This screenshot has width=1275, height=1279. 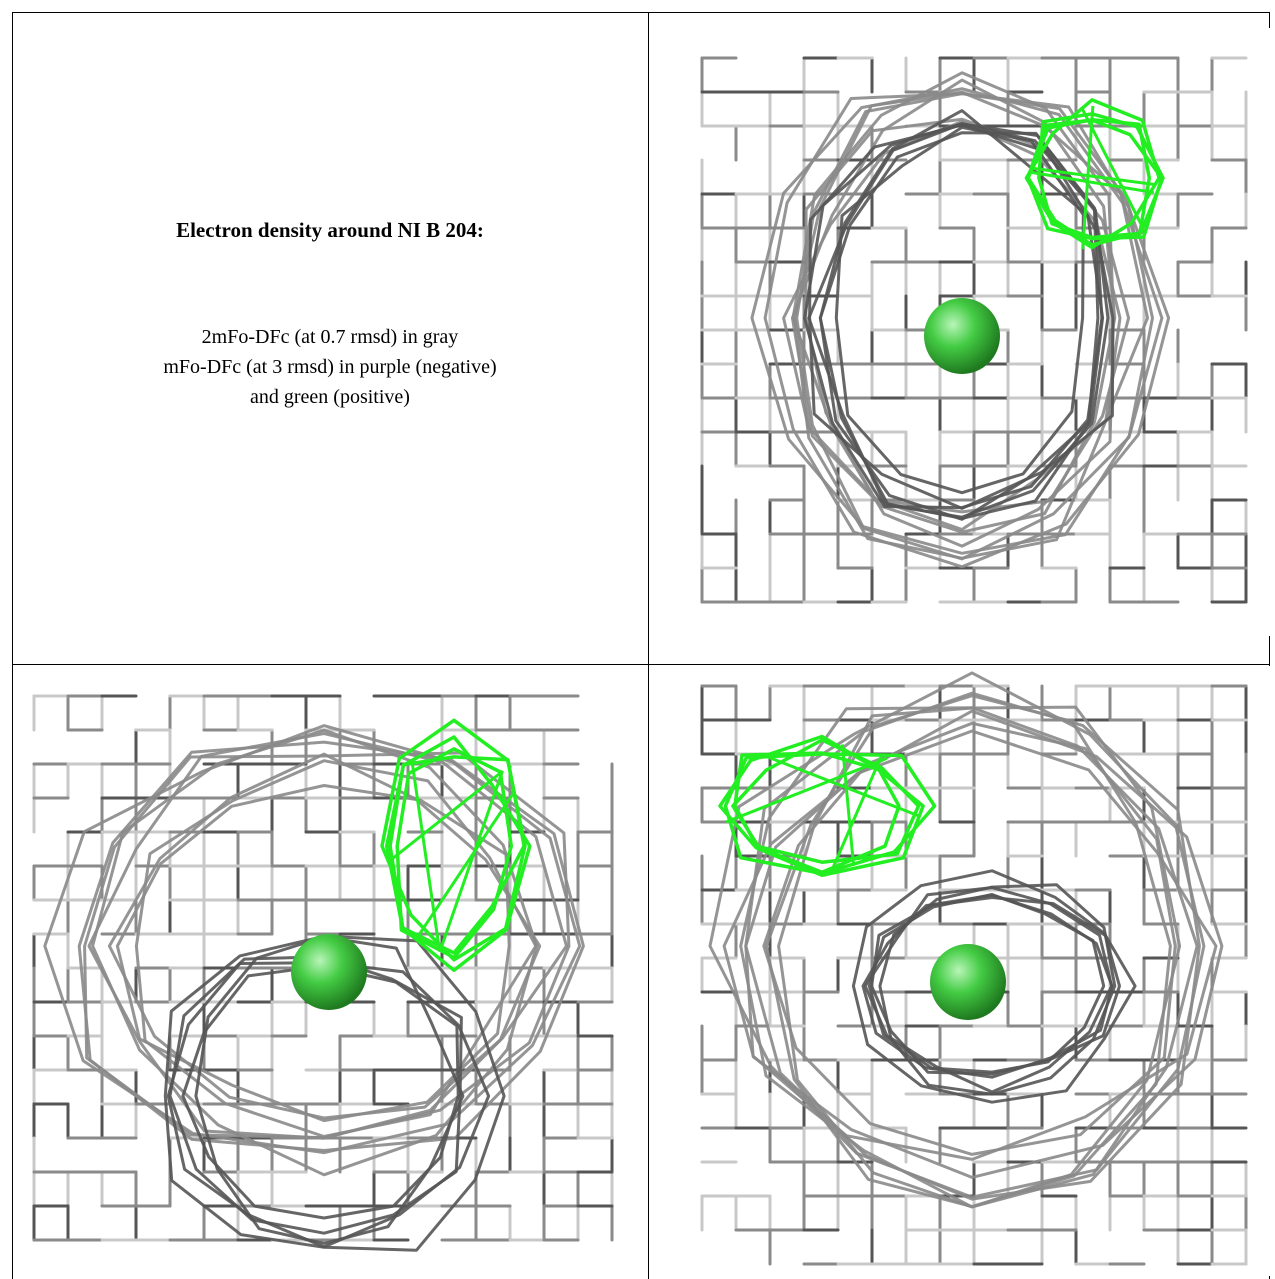 What do you see at coordinates (330, 230) in the screenshot?
I see `figure-heading: Electron density around NI B 204:` at bounding box center [330, 230].